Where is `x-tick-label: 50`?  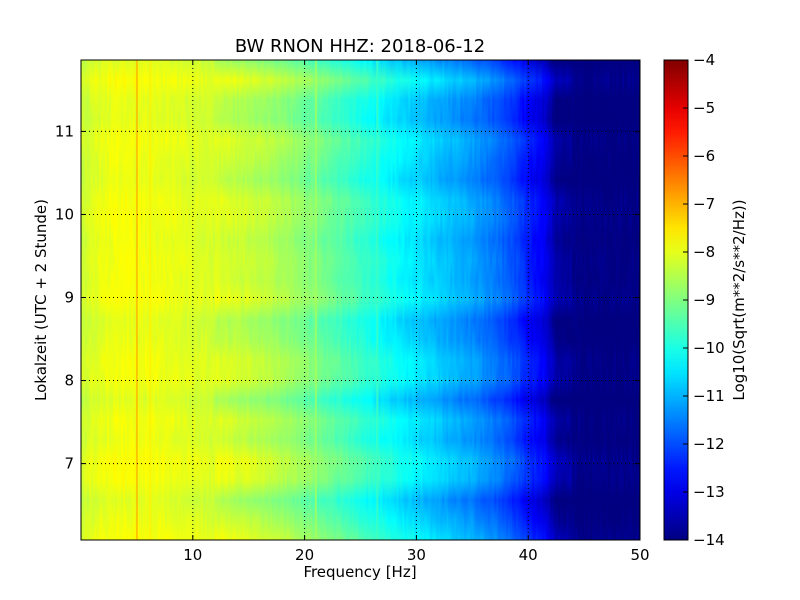
x-tick-label: 50 is located at coordinates (639, 555).